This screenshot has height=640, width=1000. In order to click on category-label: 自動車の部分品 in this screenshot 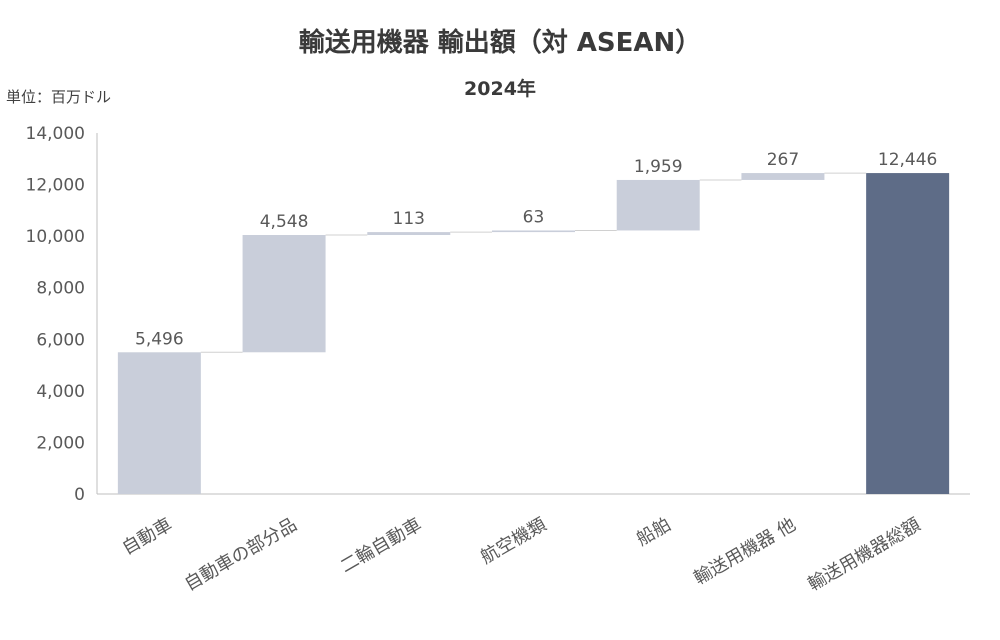, I will do `click(241, 554)`.